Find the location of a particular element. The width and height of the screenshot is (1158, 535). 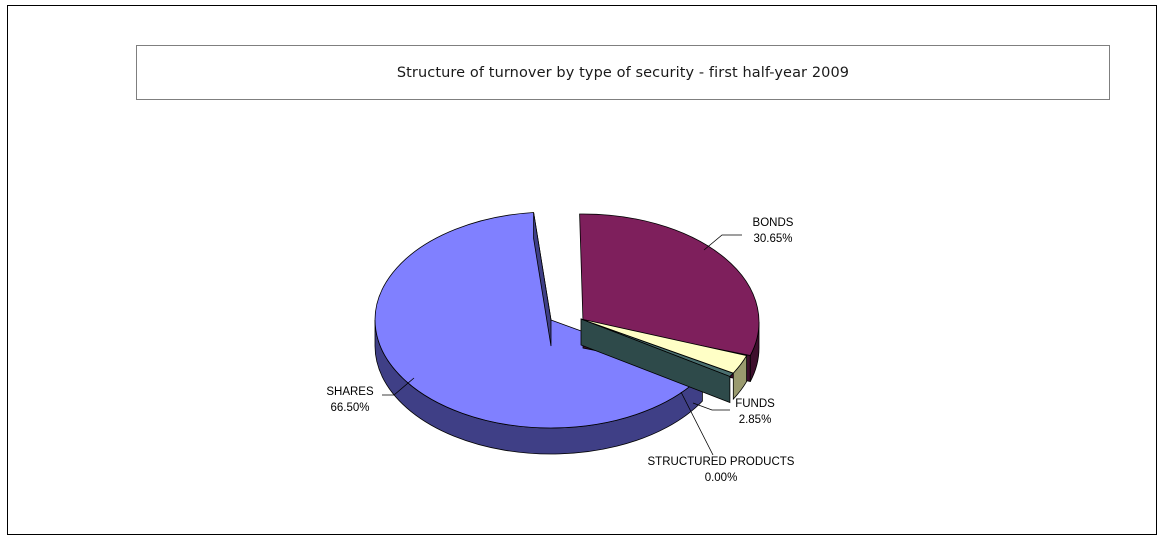

pie-slice-shares is located at coordinates (539, 320).